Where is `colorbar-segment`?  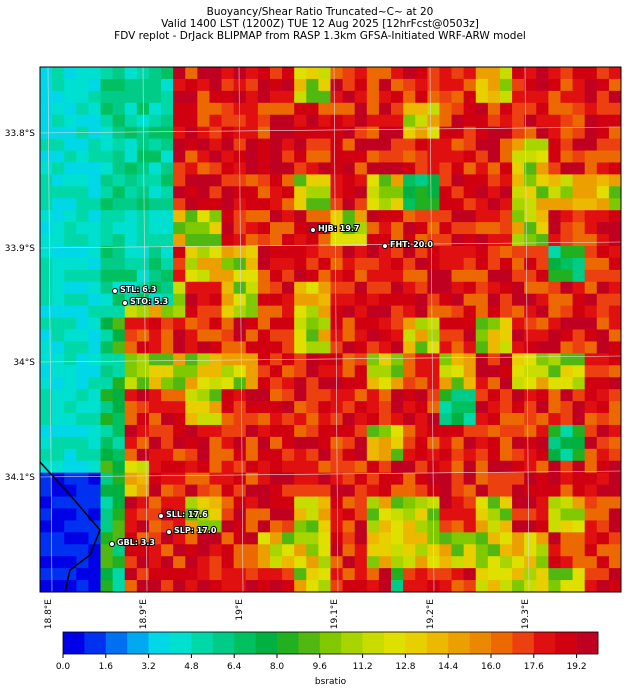 colorbar-segment is located at coordinates (288, 643).